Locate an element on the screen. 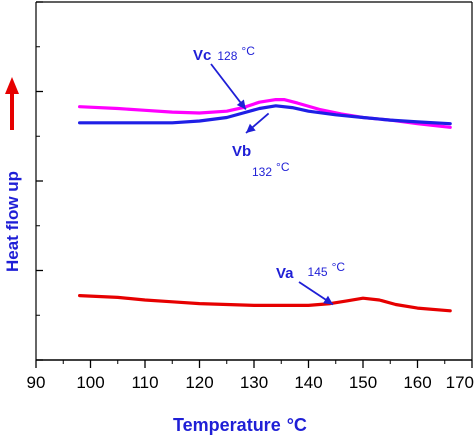 This screenshot has width=474, height=439. x-tick-label: 100 is located at coordinates (90, 382).